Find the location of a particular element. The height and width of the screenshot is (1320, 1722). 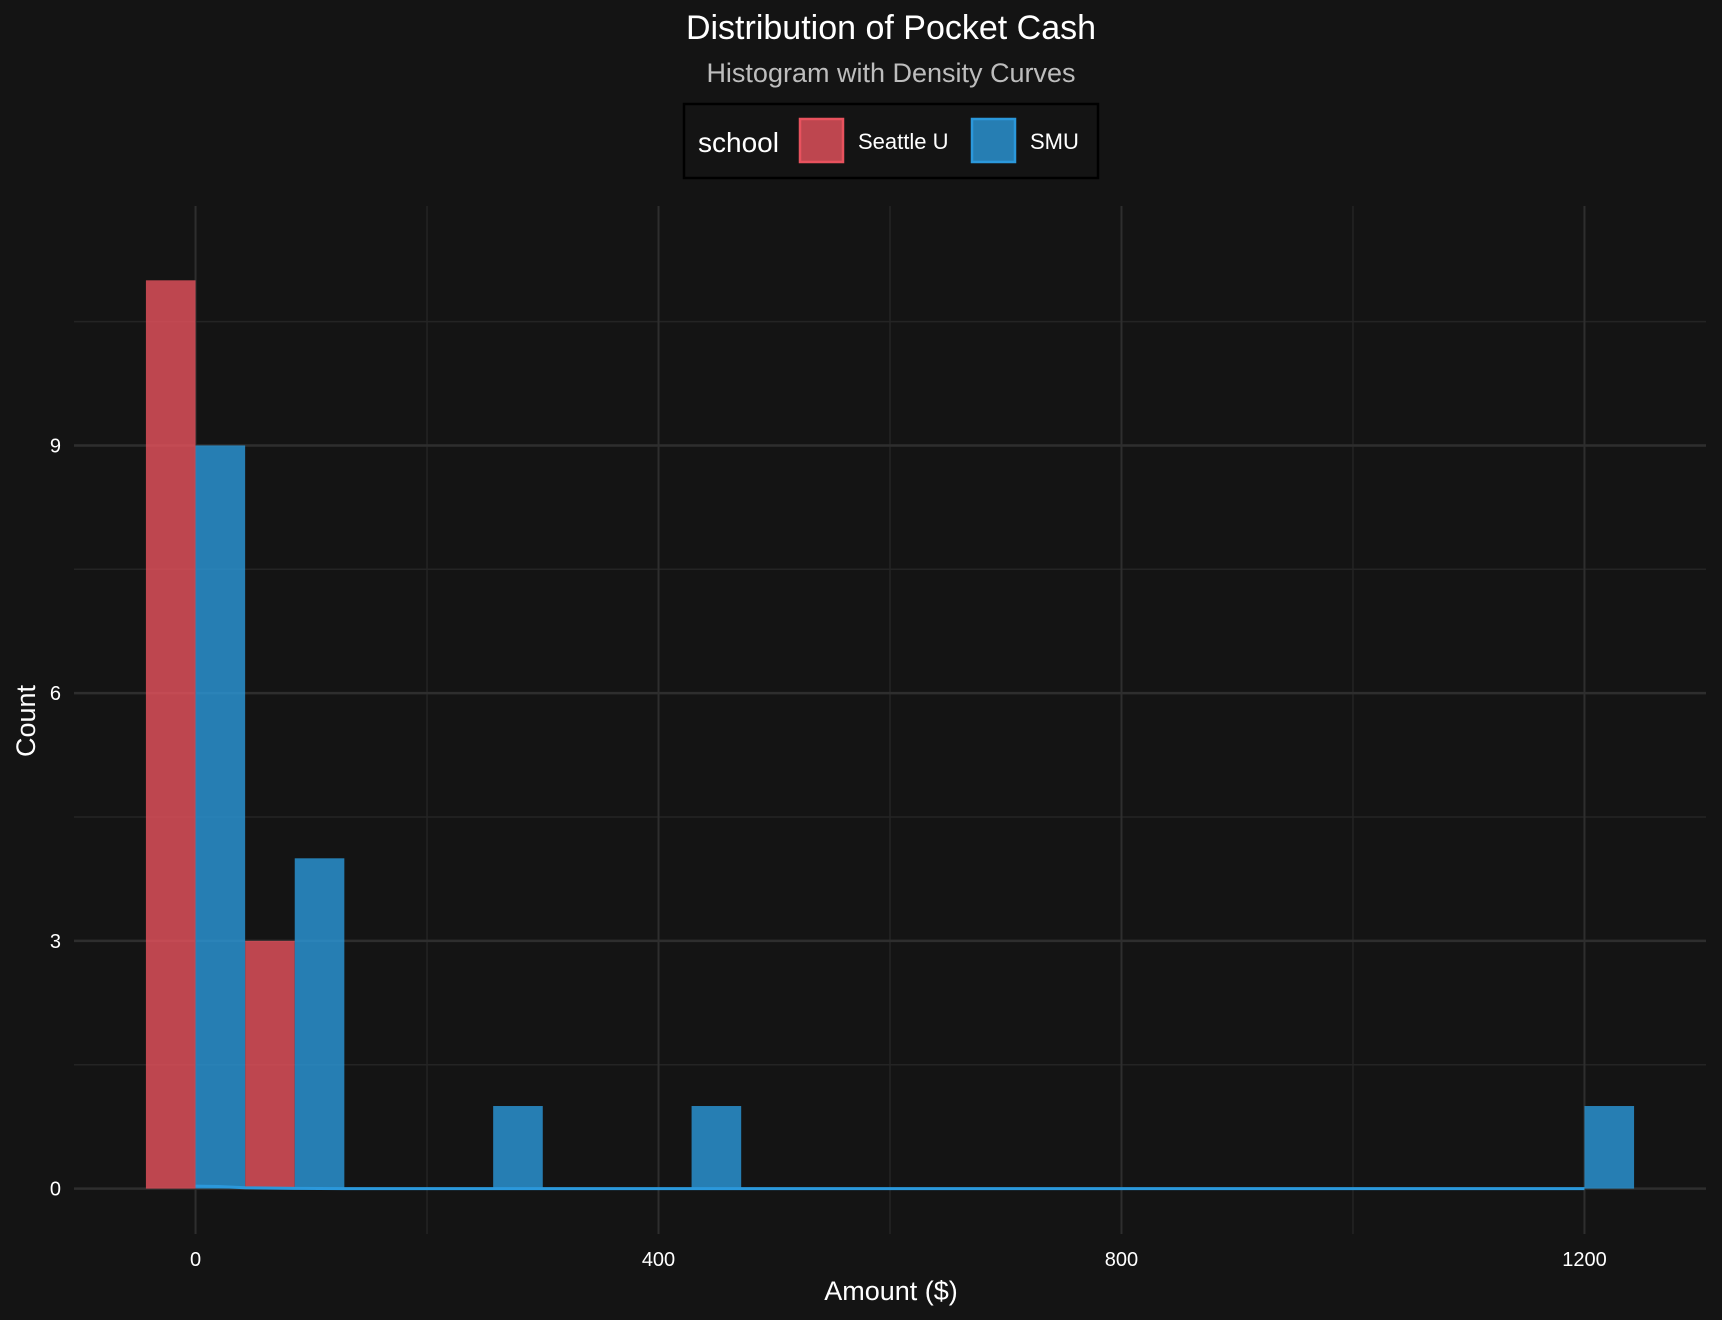

y-axis-ticks: 0 3 6 9 is located at coordinates (55, 817).